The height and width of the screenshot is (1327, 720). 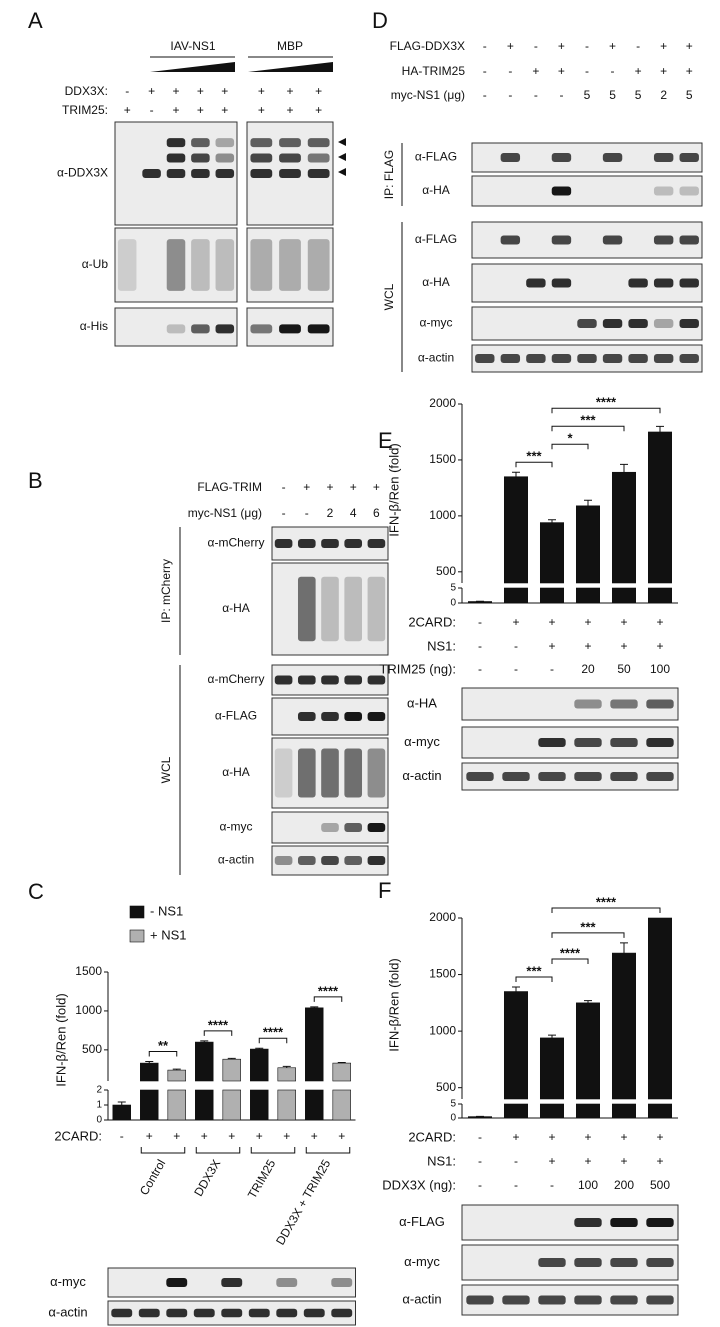 I want to click on y-tick-label: 500, so click(x=446, y=1087).